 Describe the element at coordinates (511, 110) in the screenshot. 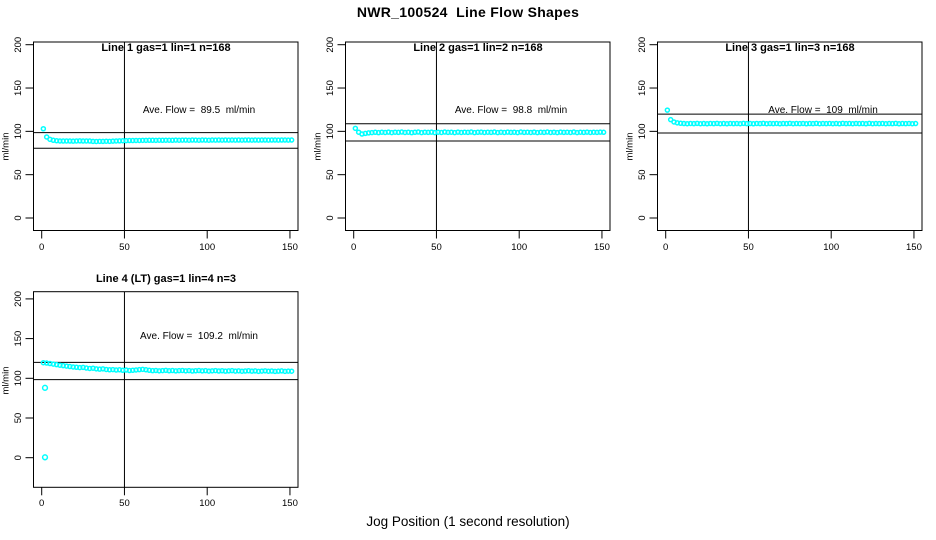

I see `subplot-line2-ave-flow-label: Ave. Flow = 98.8 ml/min` at that location.